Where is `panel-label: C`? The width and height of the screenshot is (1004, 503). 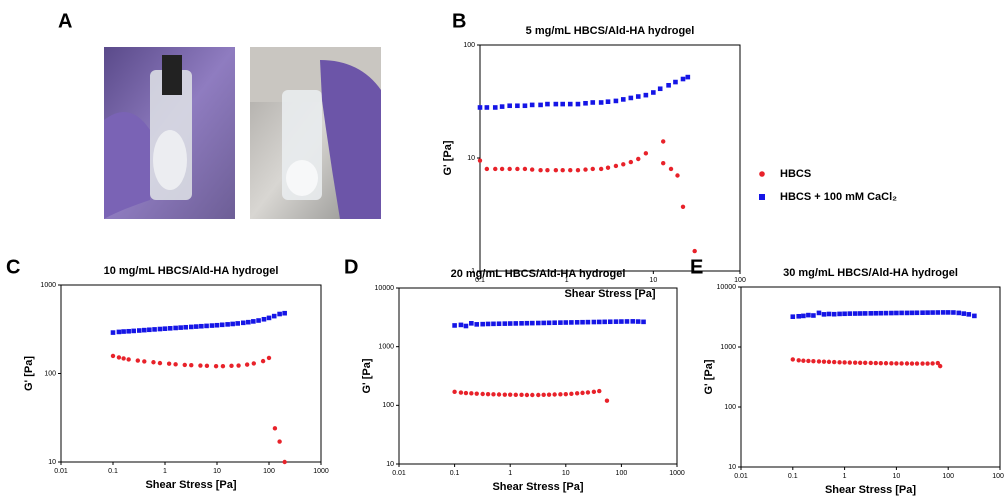 panel-label: C is located at coordinates (13, 267).